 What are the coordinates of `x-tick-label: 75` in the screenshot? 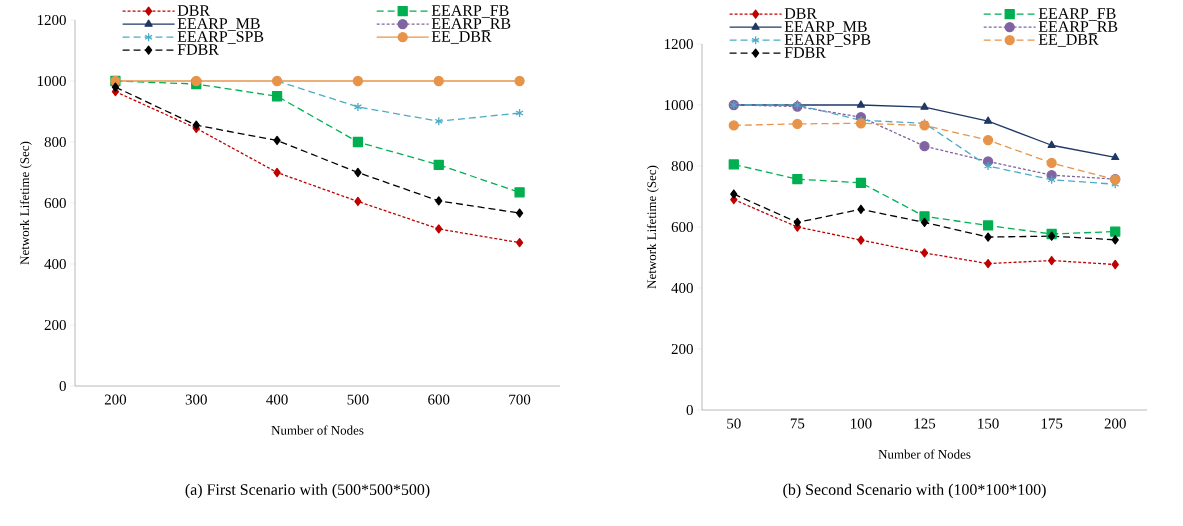 It's located at (797, 423).